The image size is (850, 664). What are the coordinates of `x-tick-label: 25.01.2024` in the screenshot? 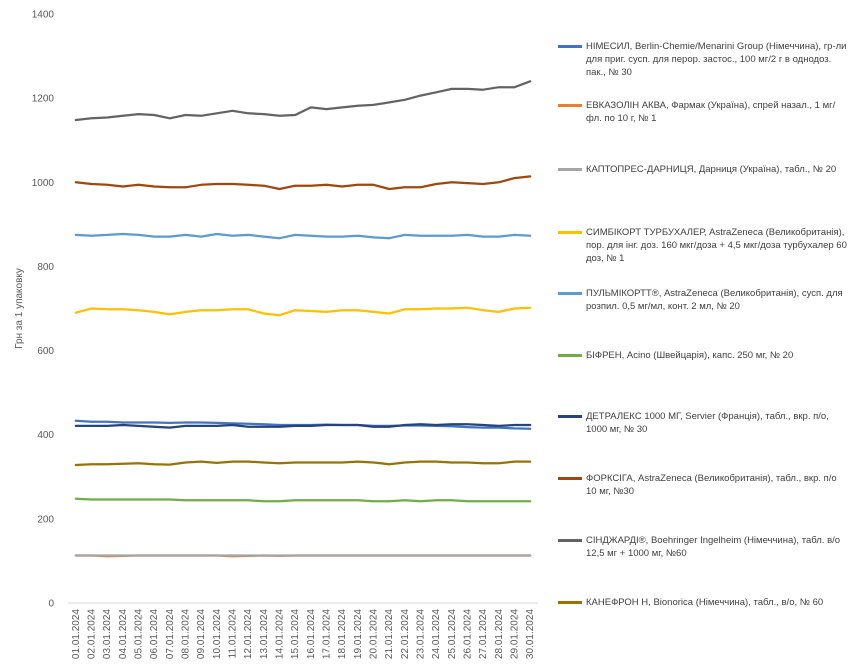 It's located at (452, 634).